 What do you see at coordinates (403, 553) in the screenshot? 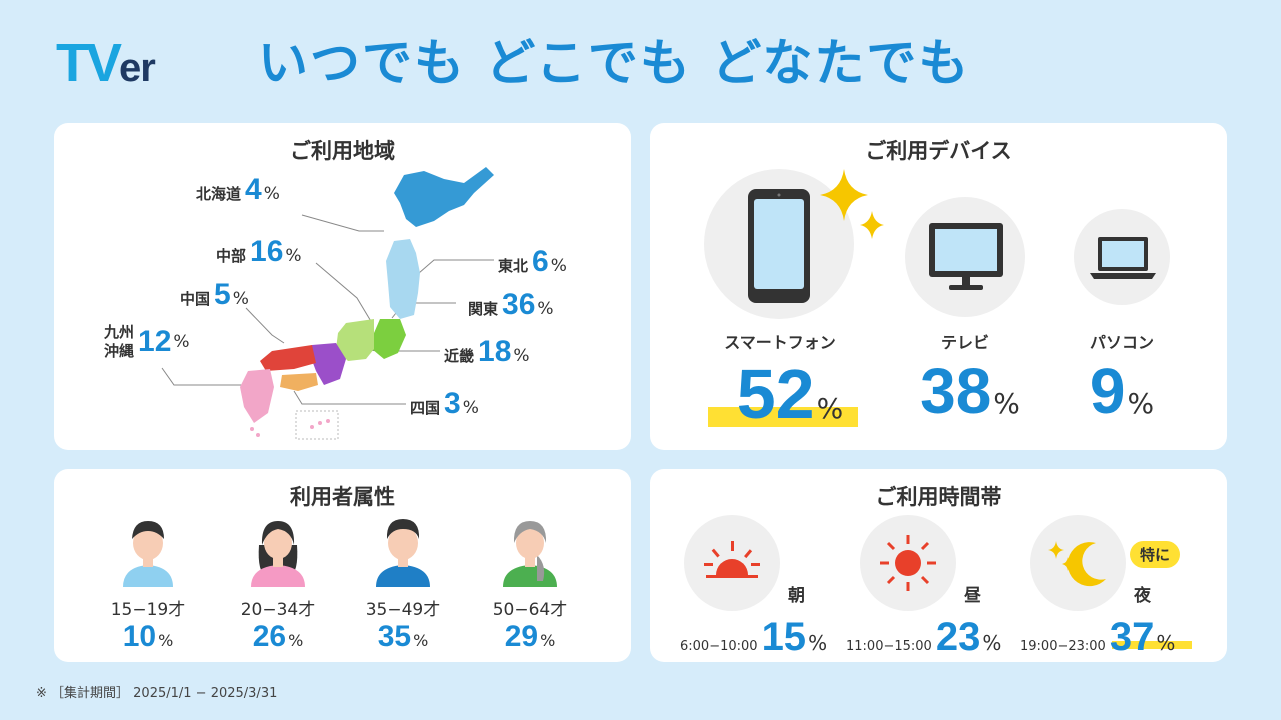
I see `adult-man-icon` at bounding box center [403, 553].